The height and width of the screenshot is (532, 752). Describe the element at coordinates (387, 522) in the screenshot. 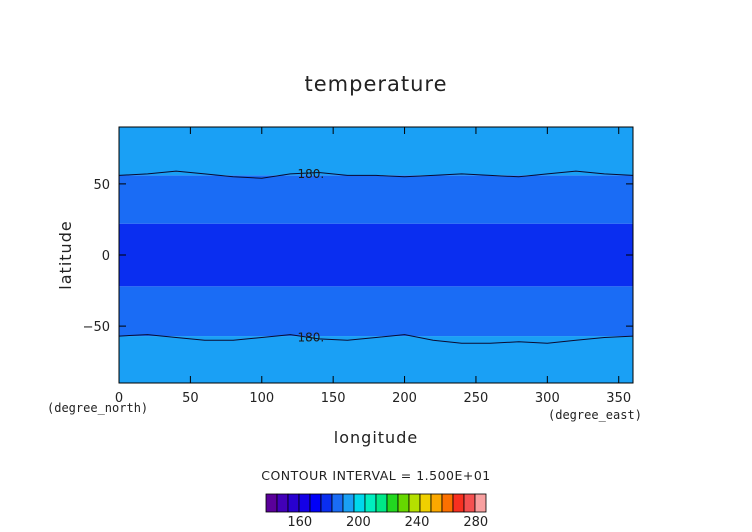

I see `colorbar-ticks: 160 200 240 280` at that location.